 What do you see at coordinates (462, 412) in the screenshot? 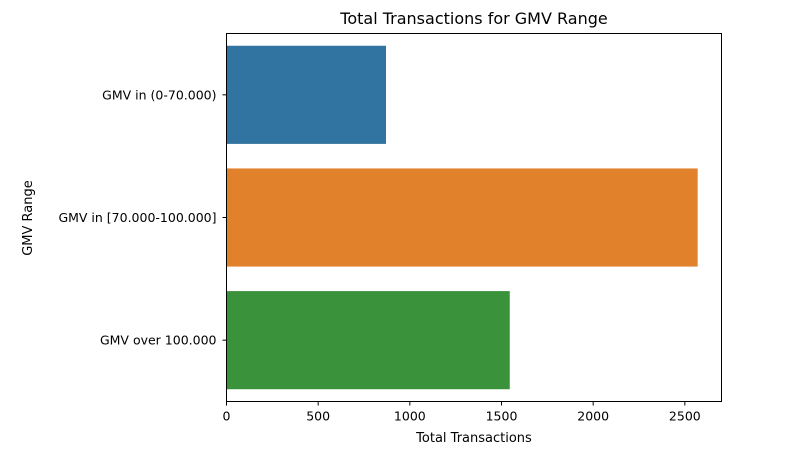
I see `x-axis-ticks: 0 500 1000 1500 2000 2500` at bounding box center [462, 412].